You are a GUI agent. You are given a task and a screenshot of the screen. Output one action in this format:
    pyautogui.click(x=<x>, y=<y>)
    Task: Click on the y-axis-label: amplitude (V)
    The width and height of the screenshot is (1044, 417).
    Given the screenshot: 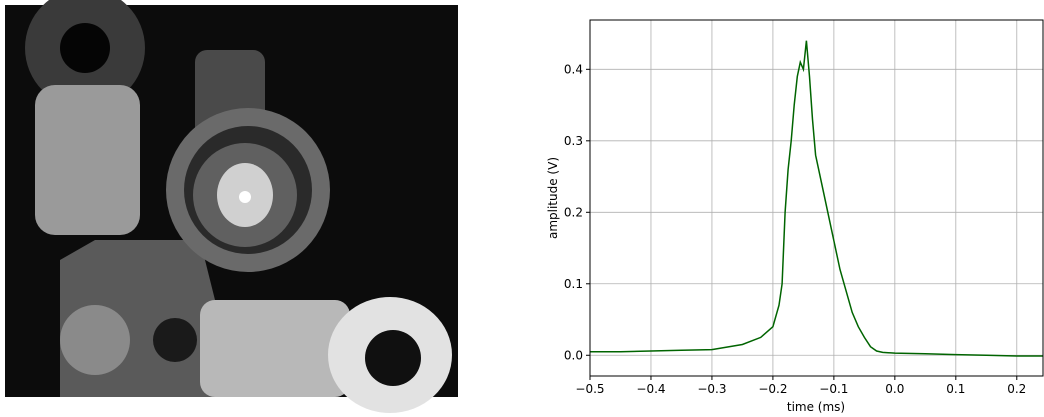 What is the action you would take?
    pyautogui.click(x=553, y=198)
    